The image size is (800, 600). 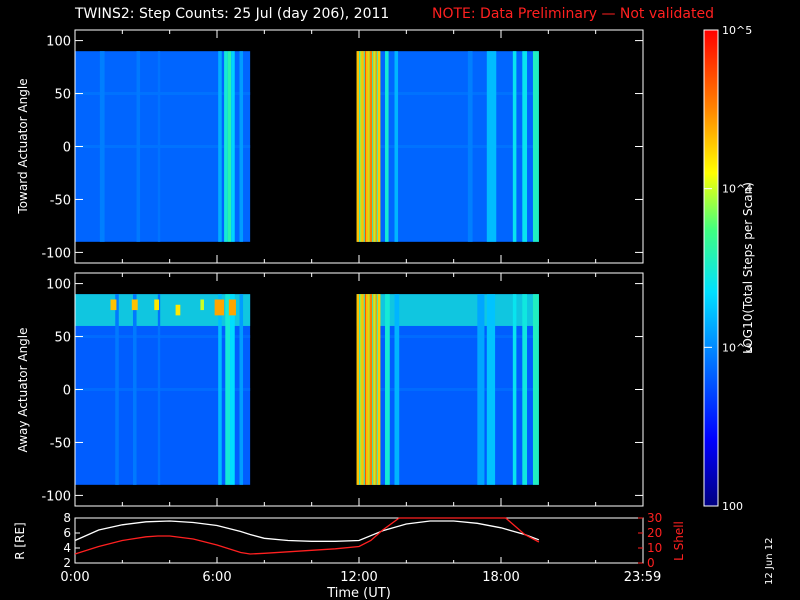 I want to click on toward-ytick-label: 0, so click(x=67, y=148).